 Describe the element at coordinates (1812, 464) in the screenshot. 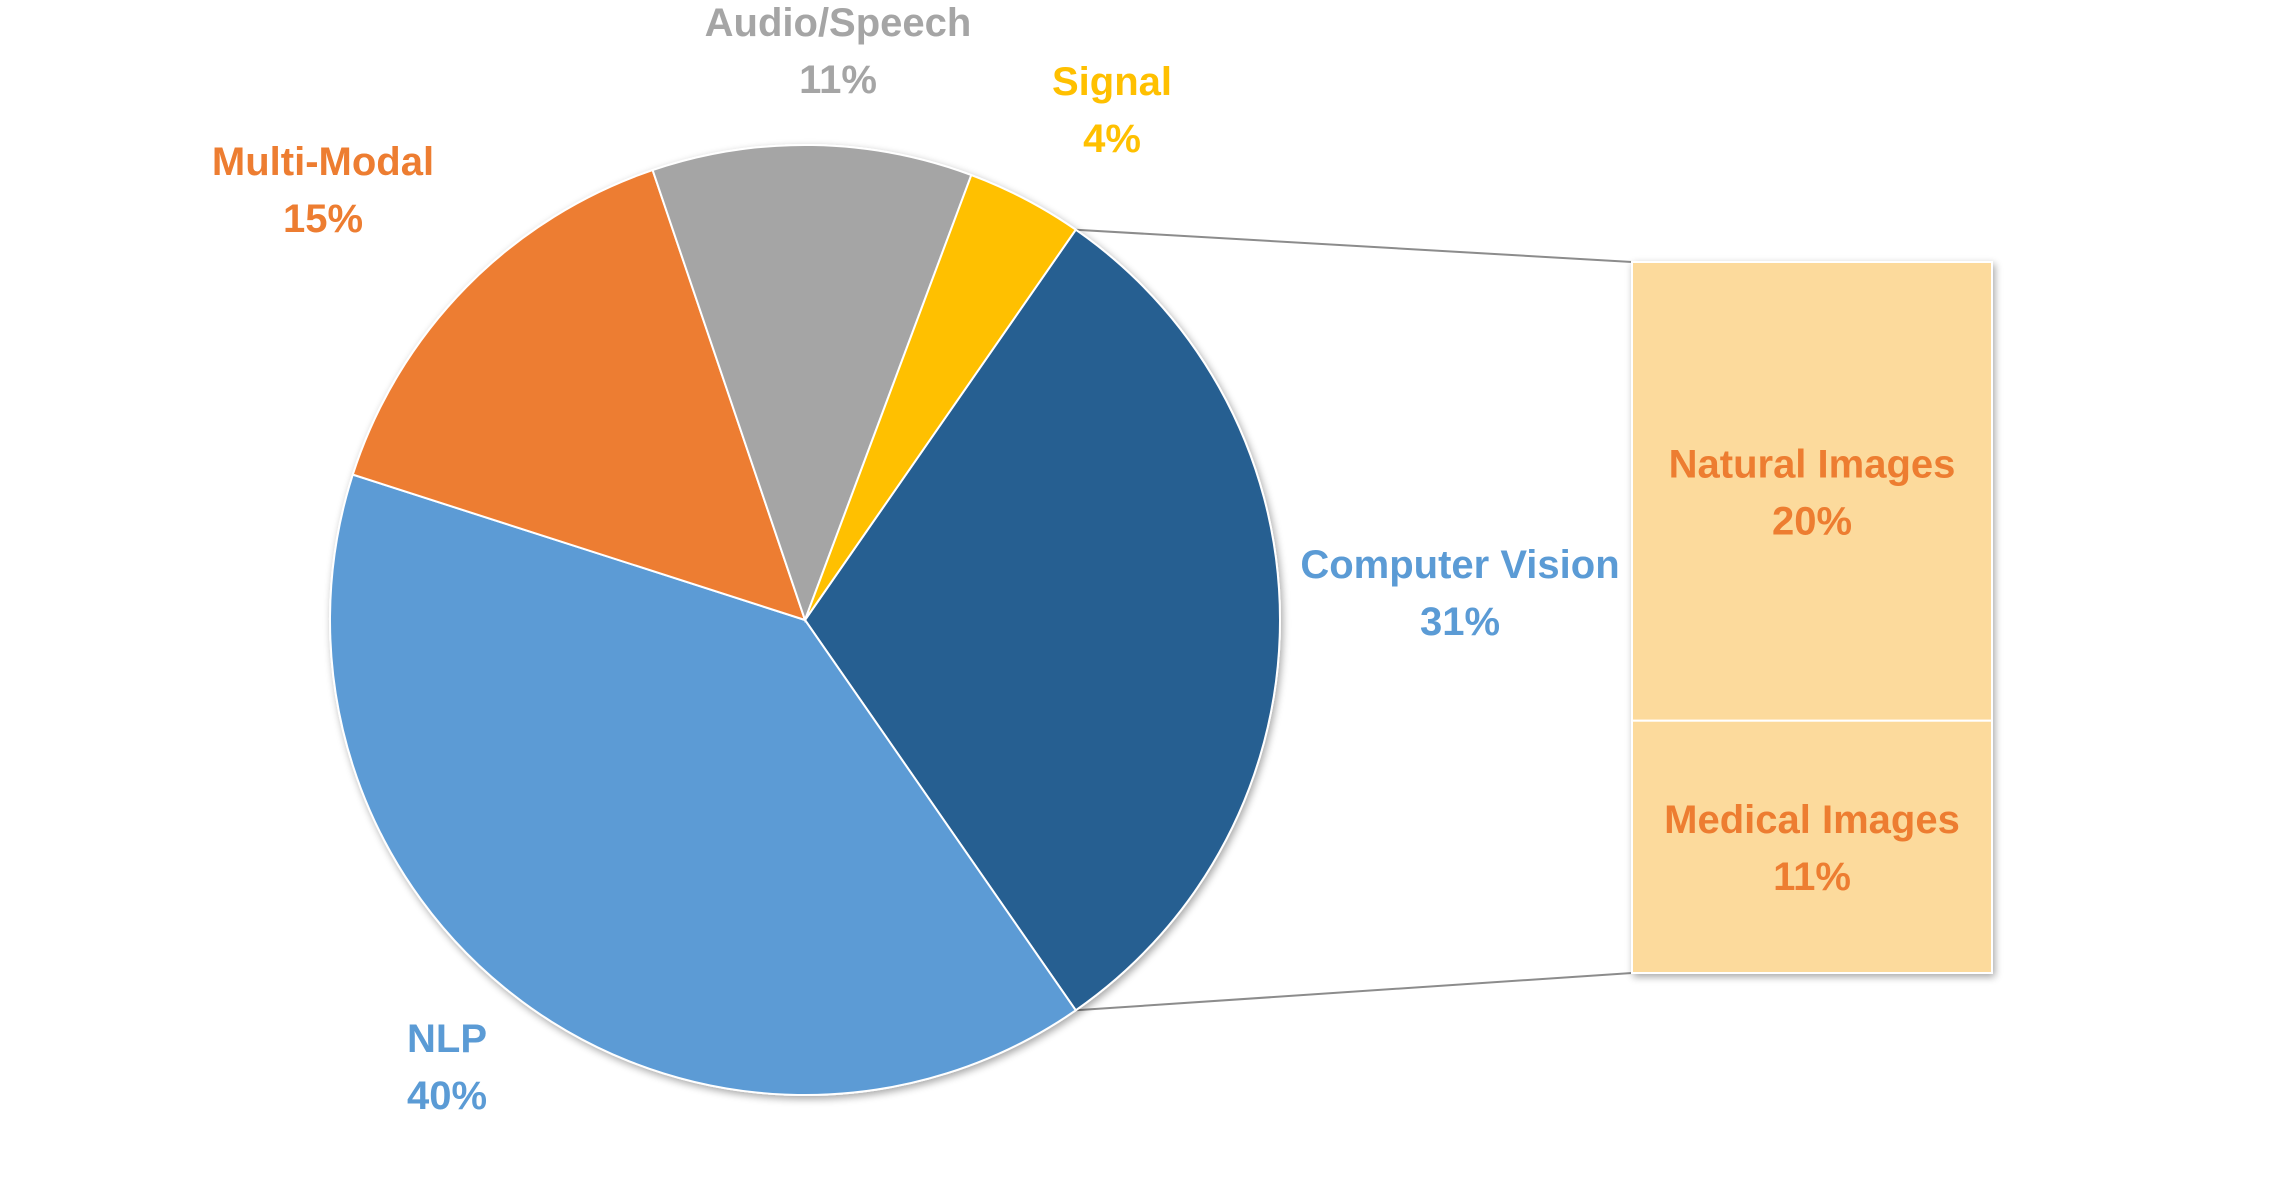

I see `label-natural-images: Natural Images` at that location.